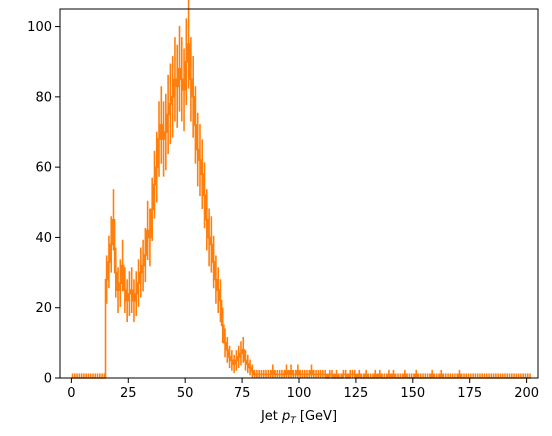  What do you see at coordinates (469, 393) in the screenshot?
I see `x-tick-label: 175` at bounding box center [469, 393].